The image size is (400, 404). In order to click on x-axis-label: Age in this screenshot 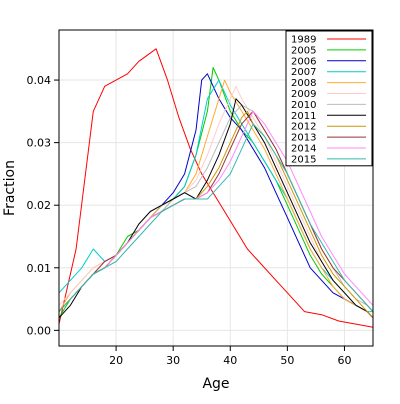, I will do `click(215, 384)`.